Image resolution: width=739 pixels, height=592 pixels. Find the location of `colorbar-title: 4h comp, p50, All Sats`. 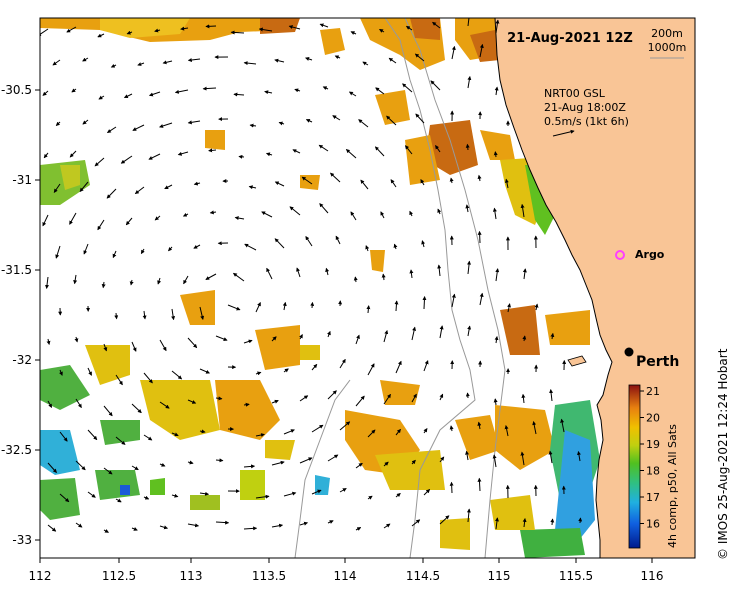

colorbar-title: 4h comp, p50, All Sats is located at coordinates (672, 486).